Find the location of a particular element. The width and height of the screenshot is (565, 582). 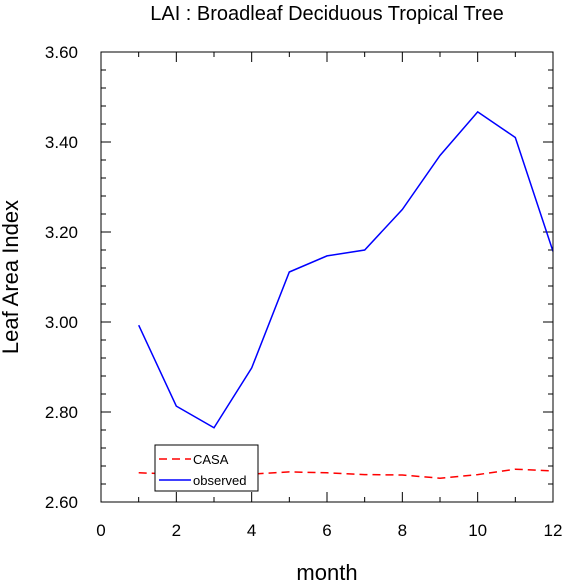

x-tick-label: 0 is located at coordinates (100, 530).